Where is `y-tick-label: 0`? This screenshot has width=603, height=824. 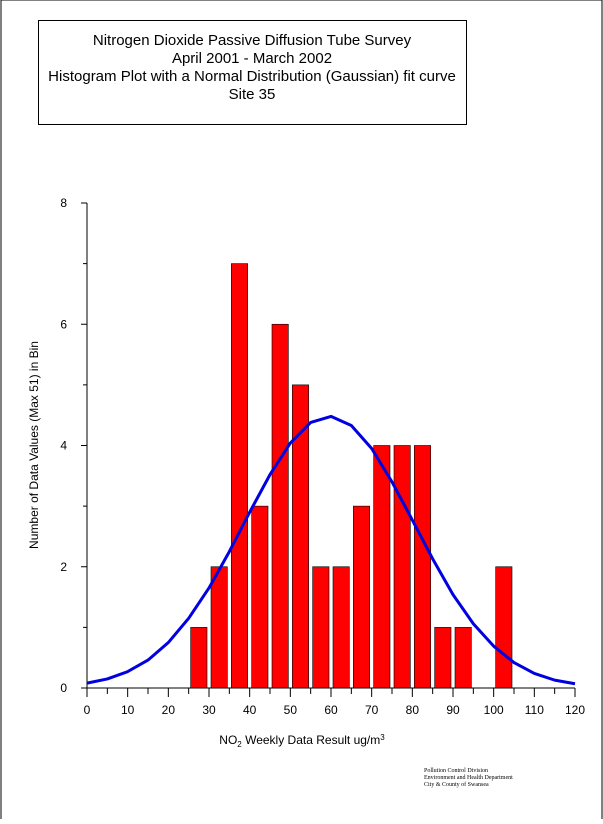
y-tick-label: 0 is located at coordinates (63, 688).